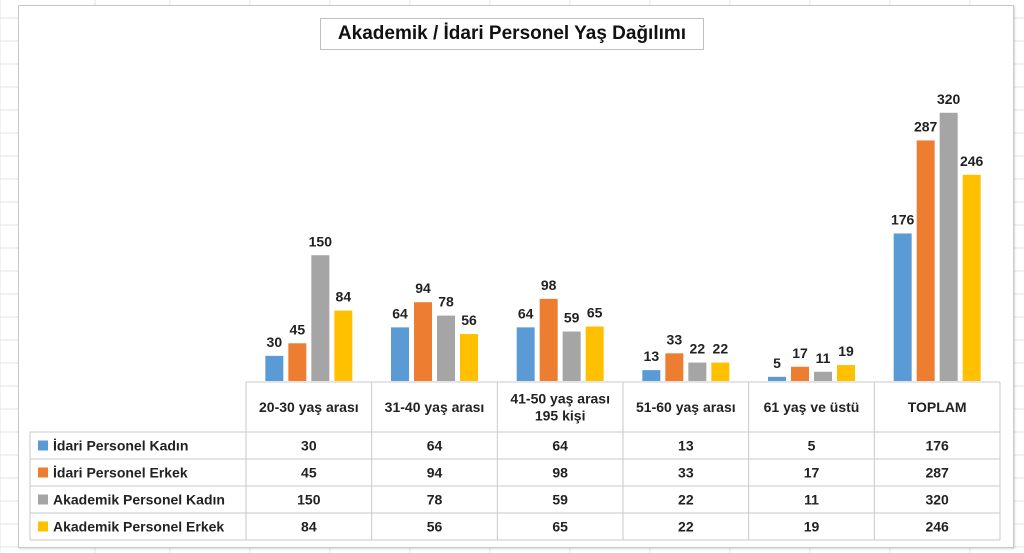 This screenshot has height=553, width=1024. What do you see at coordinates (937, 407) in the screenshot?
I see `category-label-5: TOPLAM` at bounding box center [937, 407].